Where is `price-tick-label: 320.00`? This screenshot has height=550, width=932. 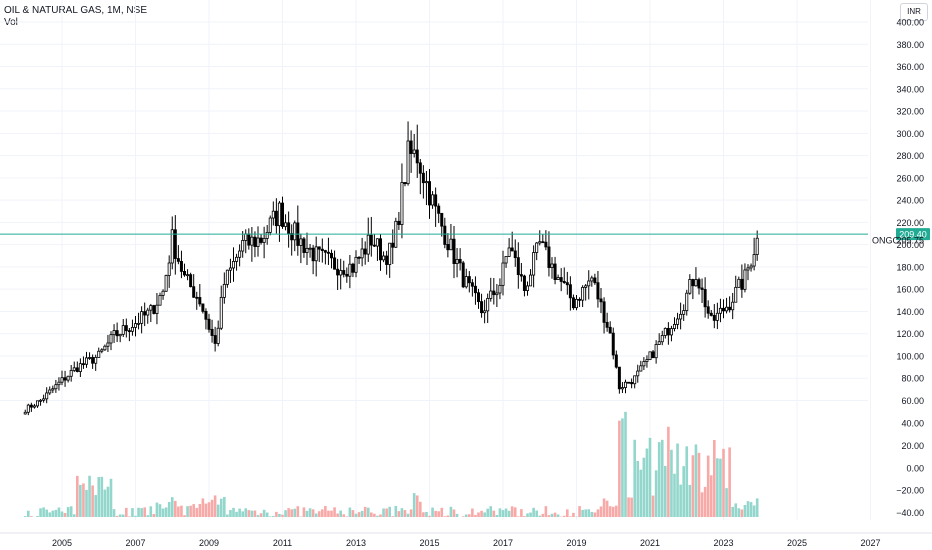
price-tick-label: 320.00 is located at coordinates (910, 112).